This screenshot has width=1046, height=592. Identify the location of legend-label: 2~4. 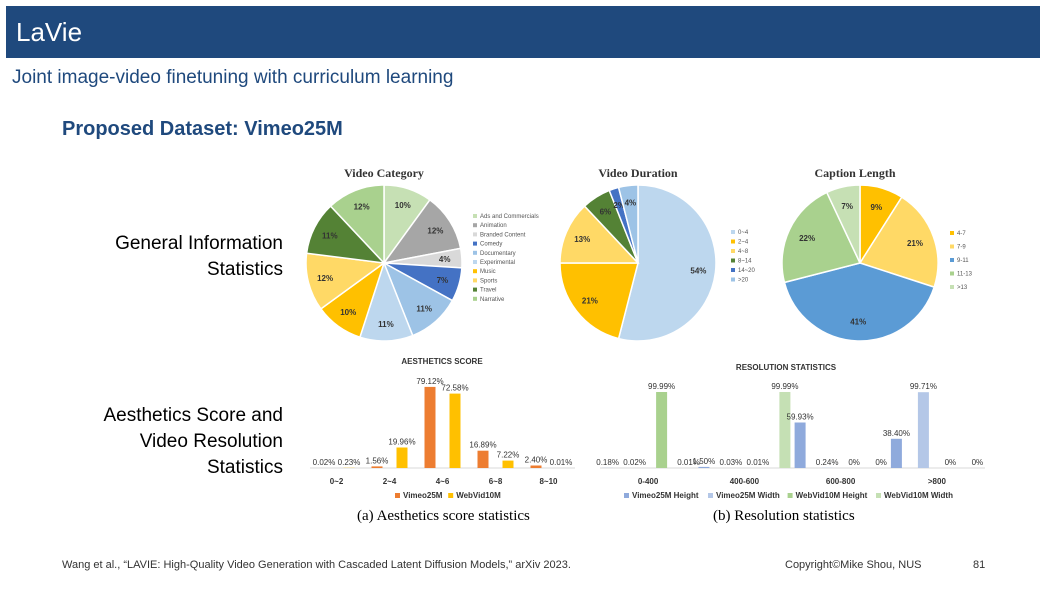
(743, 243).